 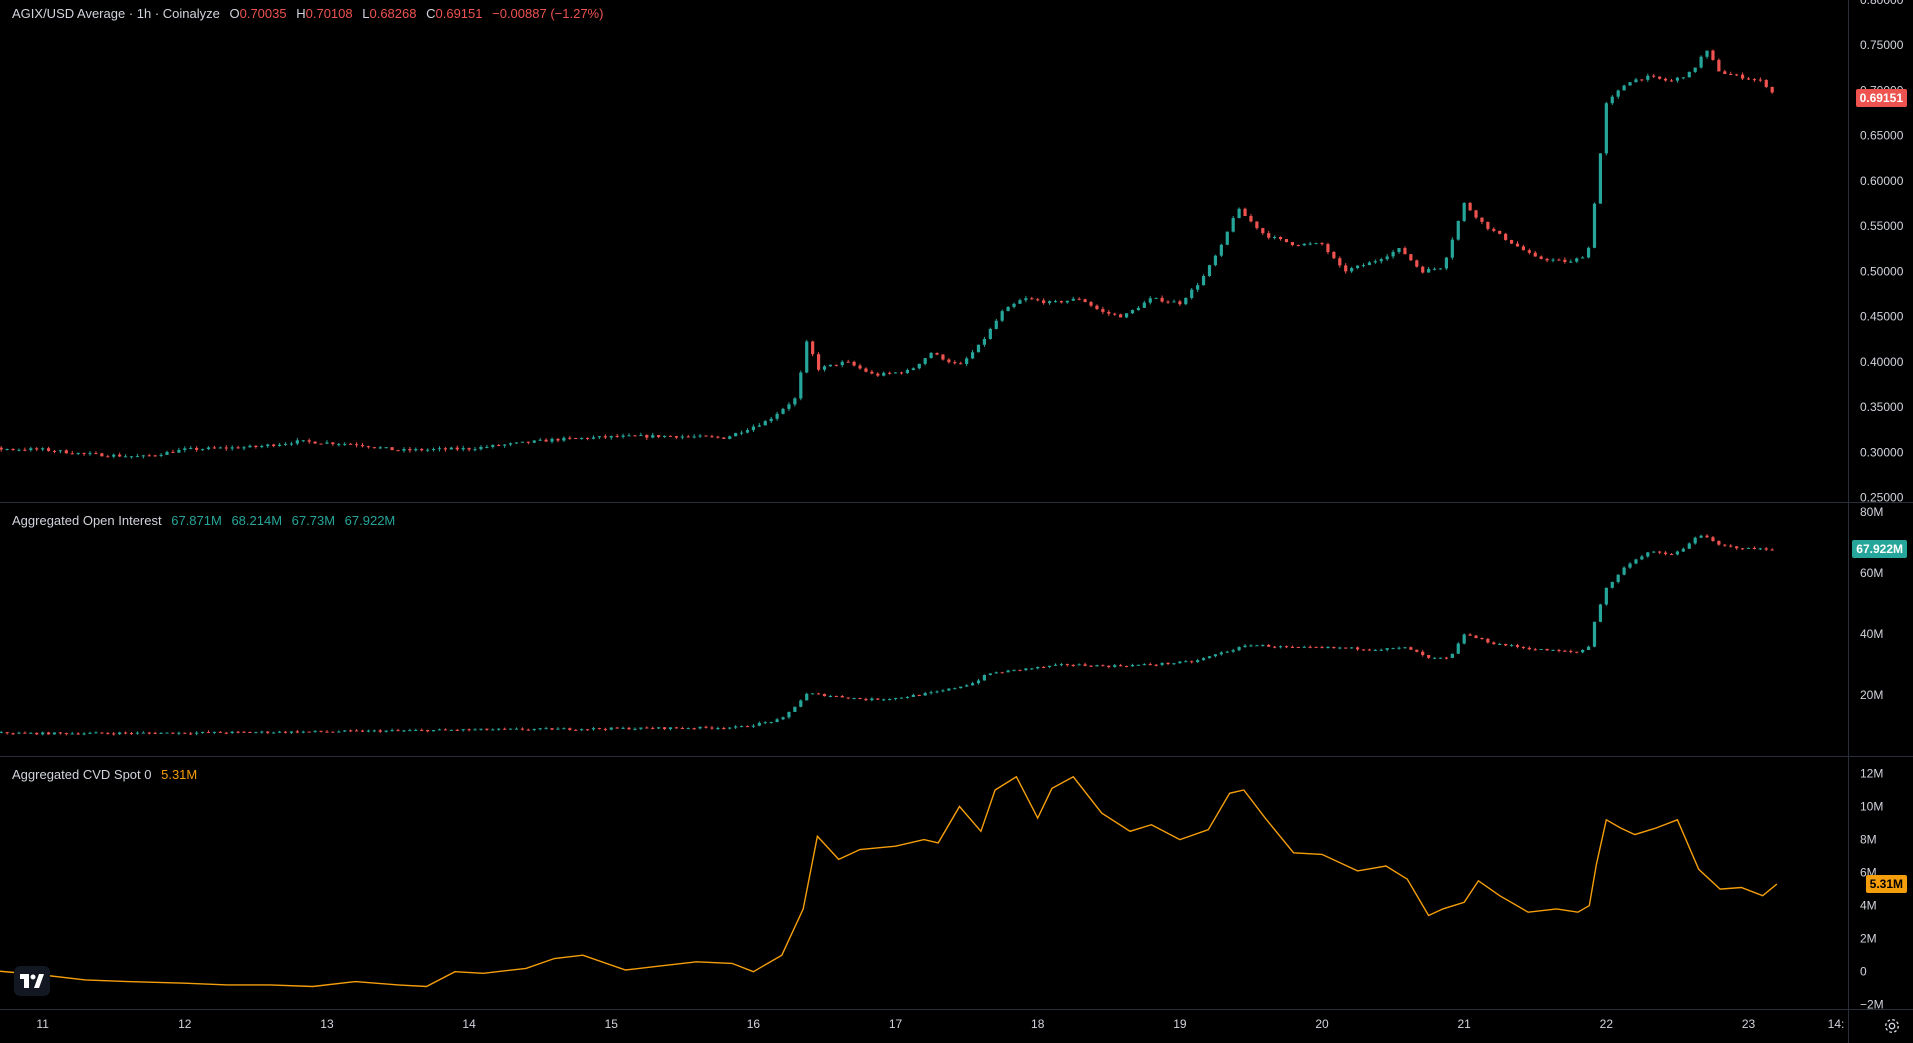 What do you see at coordinates (1882, 407) in the screenshot?
I see `y-tick-label: 0.35000` at bounding box center [1882, 407].